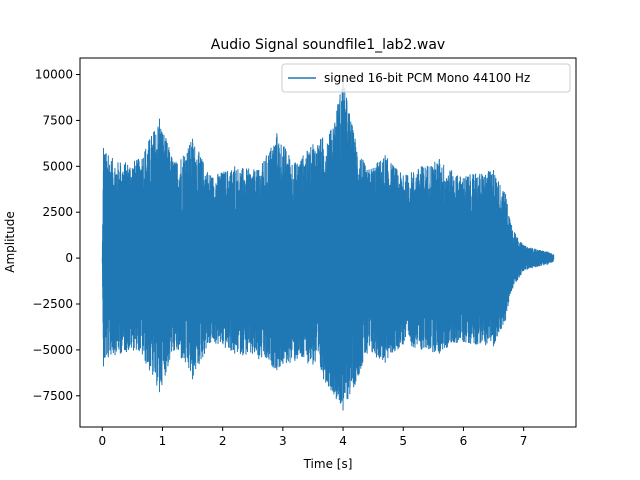  I want to click on legend: signed 16-bit PCM Mono 44100 Hz, so click(426, 78).